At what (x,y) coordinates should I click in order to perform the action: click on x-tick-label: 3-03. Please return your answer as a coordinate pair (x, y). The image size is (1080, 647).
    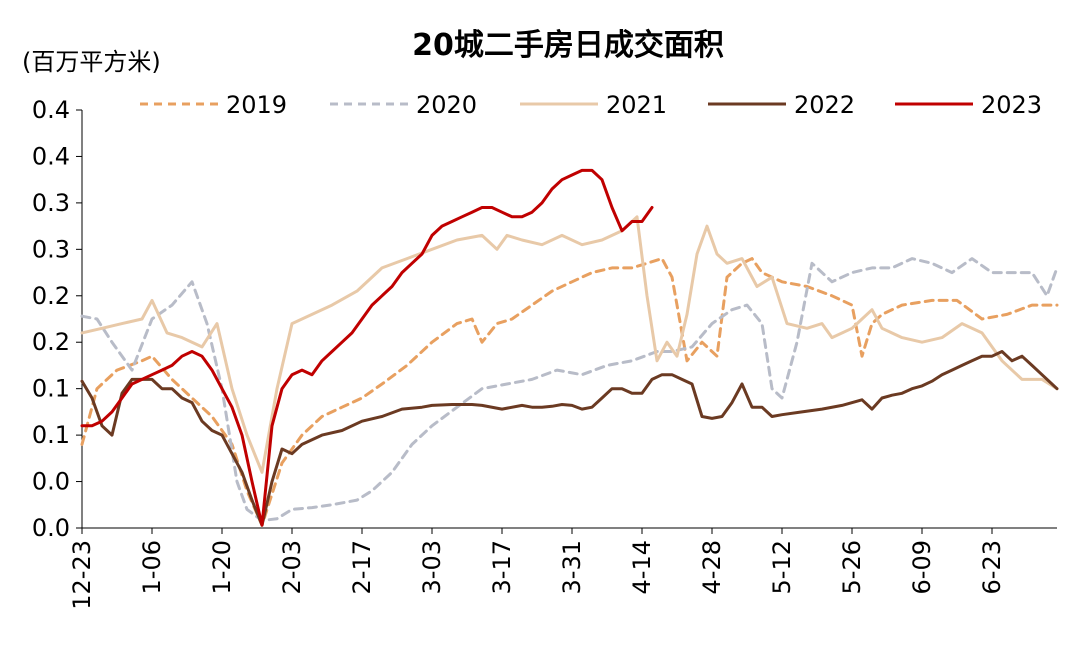
    Looking at the image, I should click on (432, 567).